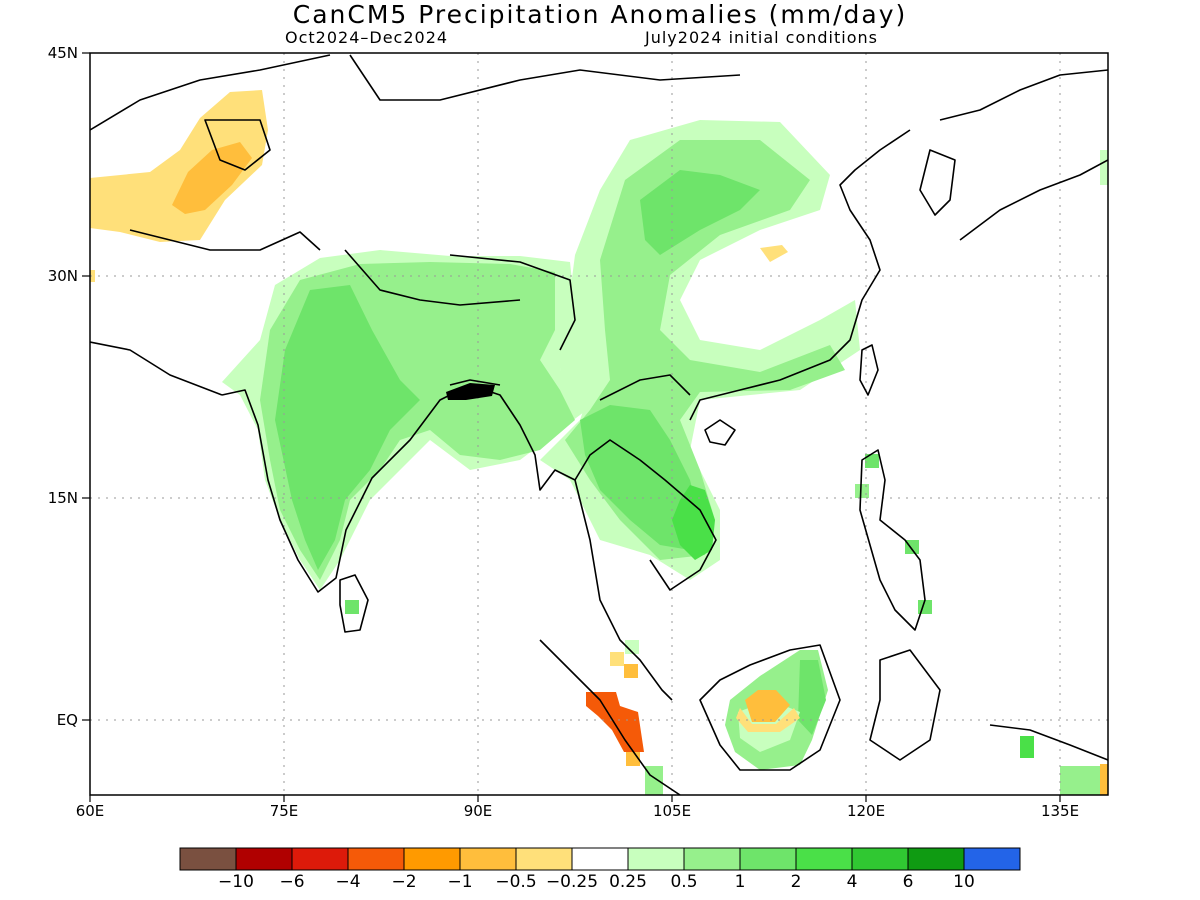 This screenshot has width=1200, height=900. What do you see at coordinates (767, 706) in the screenshot?
I see `dry-borneo` at bounding box center [767, 706].